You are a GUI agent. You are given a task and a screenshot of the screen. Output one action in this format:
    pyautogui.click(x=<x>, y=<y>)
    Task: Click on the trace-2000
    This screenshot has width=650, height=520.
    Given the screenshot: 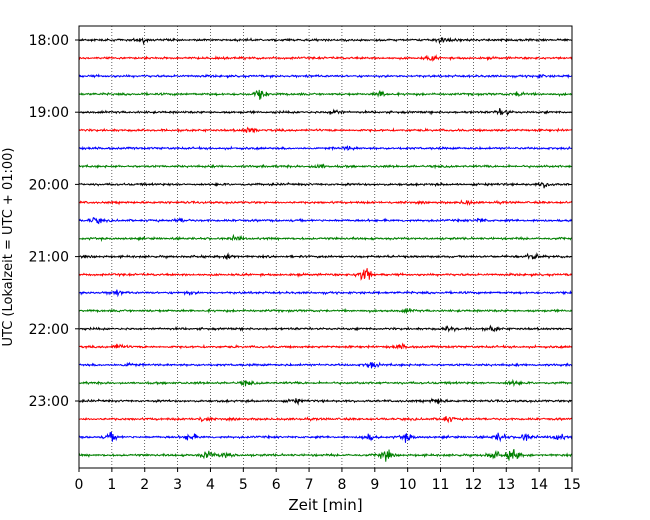 What is the action you would take?
    pyautogui.click(x=325, y=185)
    